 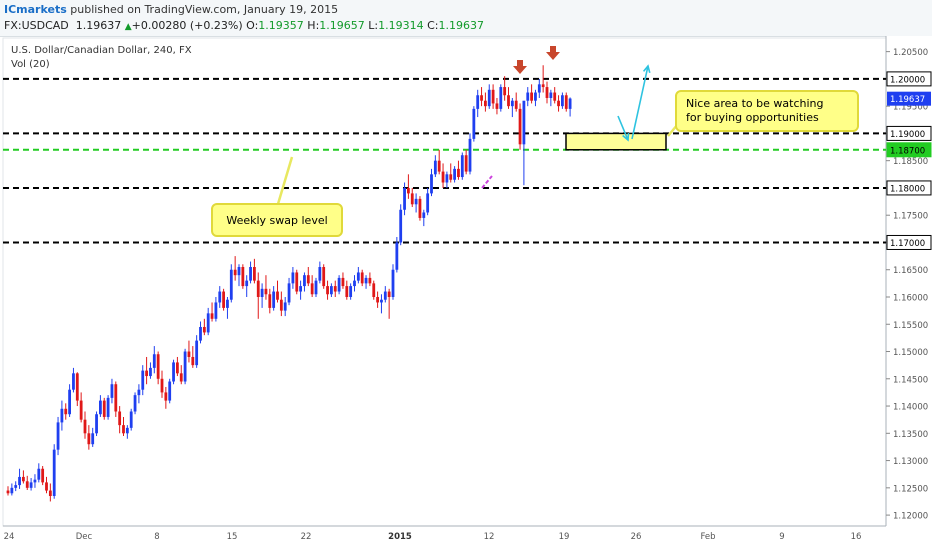 What do you see at coordinates (616, 141) in the screenshot?
I see `buy-zone-box` at bounding box center [616, 141].